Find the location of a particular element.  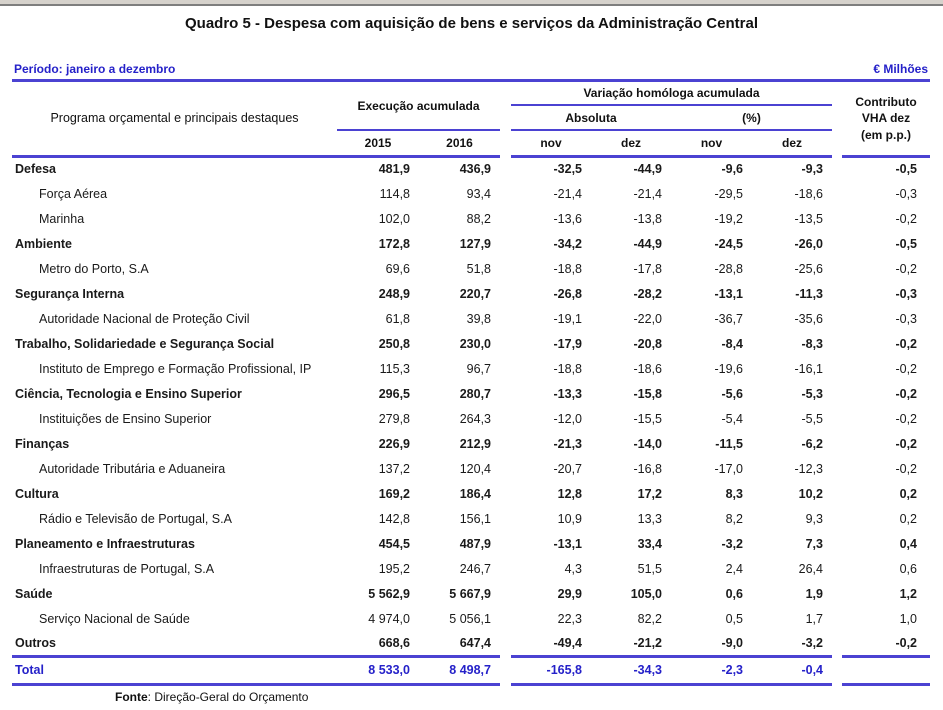

program-cell: Infraestruturas de Portugal, S.A is located at coordinates (127, 568).